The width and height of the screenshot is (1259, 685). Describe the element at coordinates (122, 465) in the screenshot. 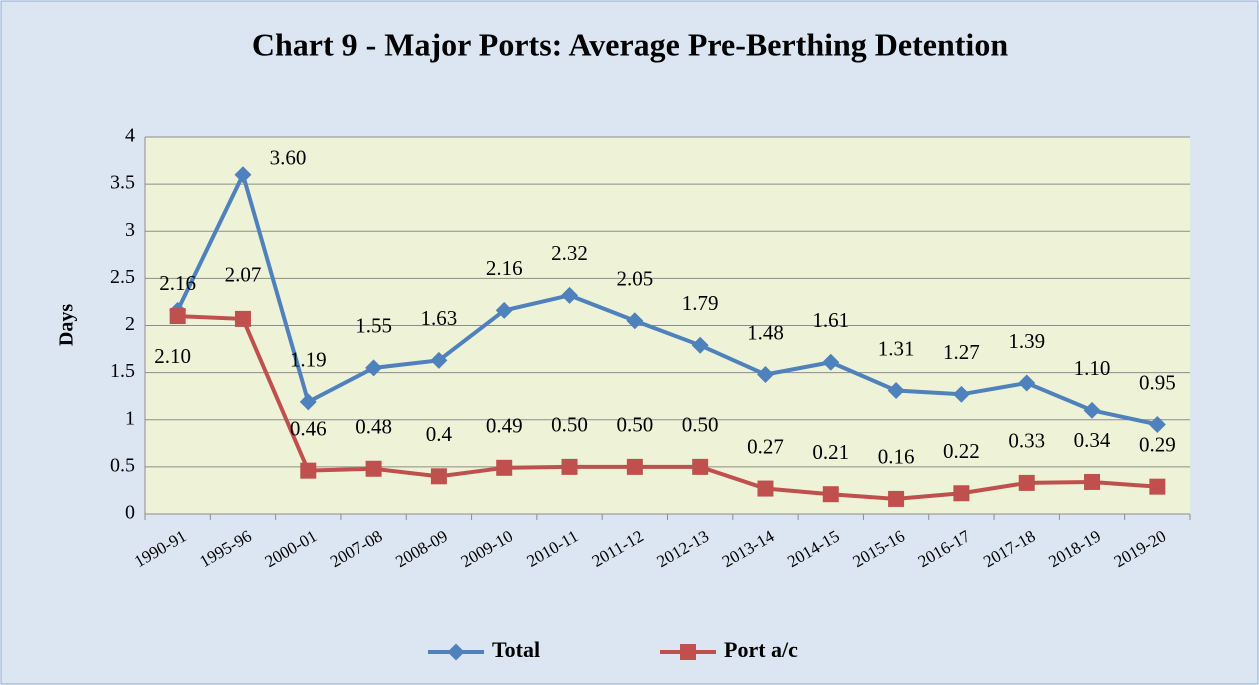

I see `y-tick-label: 0.5` at that location.